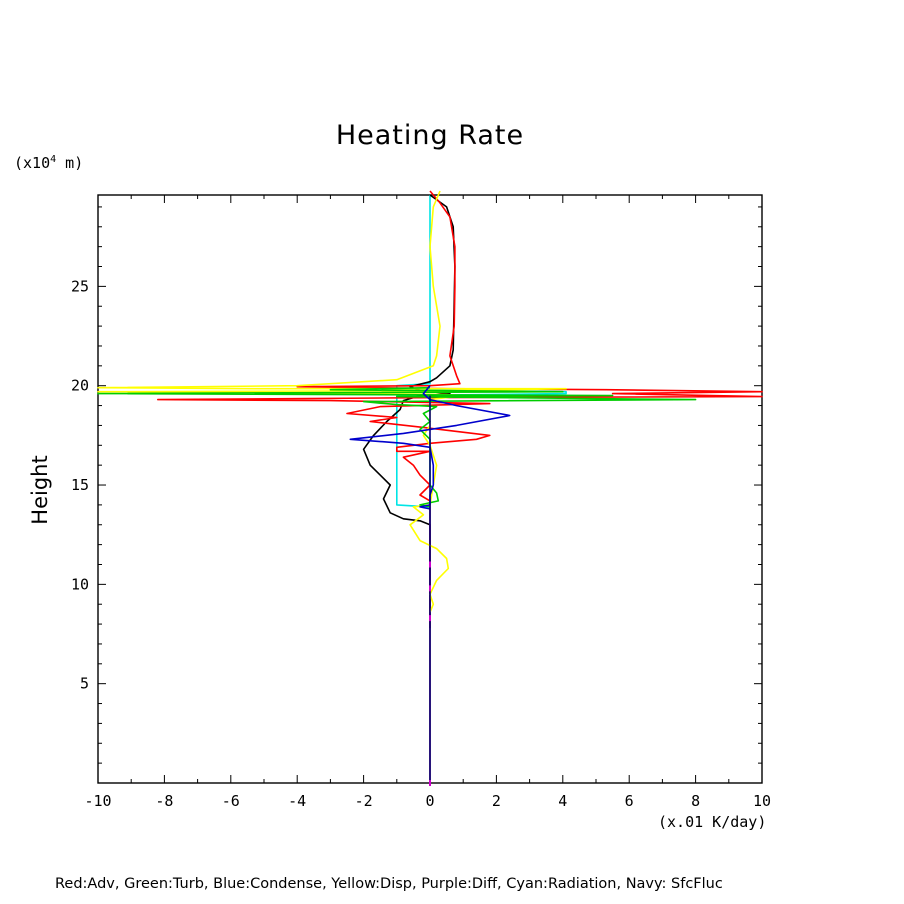 This screenshot has width=904, height=904. I want to click on x-tick-label: -6, so click(231, 801).